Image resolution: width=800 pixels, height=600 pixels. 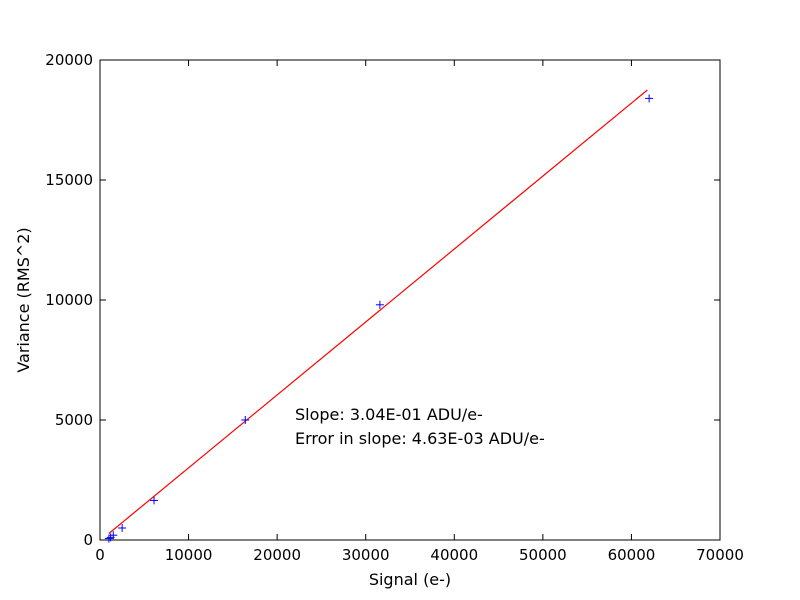 What do you see at coordinates (69, 180) in the screenshot?
I see `y-tick-label: 15000` at bounding box center [69, 180].